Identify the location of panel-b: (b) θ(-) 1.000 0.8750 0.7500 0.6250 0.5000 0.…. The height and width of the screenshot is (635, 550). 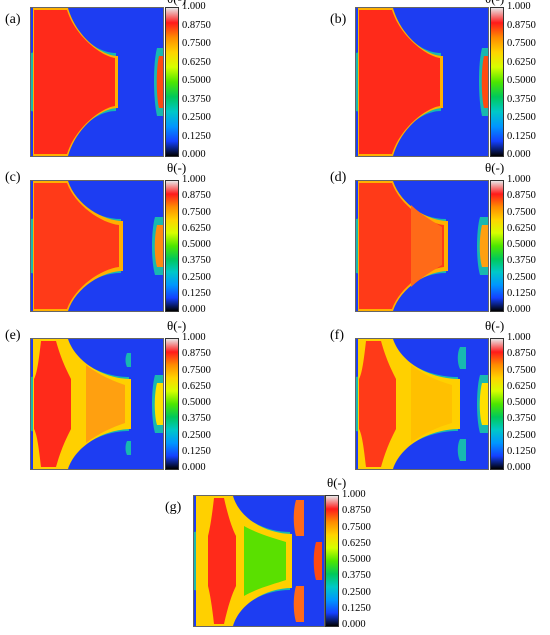
(440, 80).